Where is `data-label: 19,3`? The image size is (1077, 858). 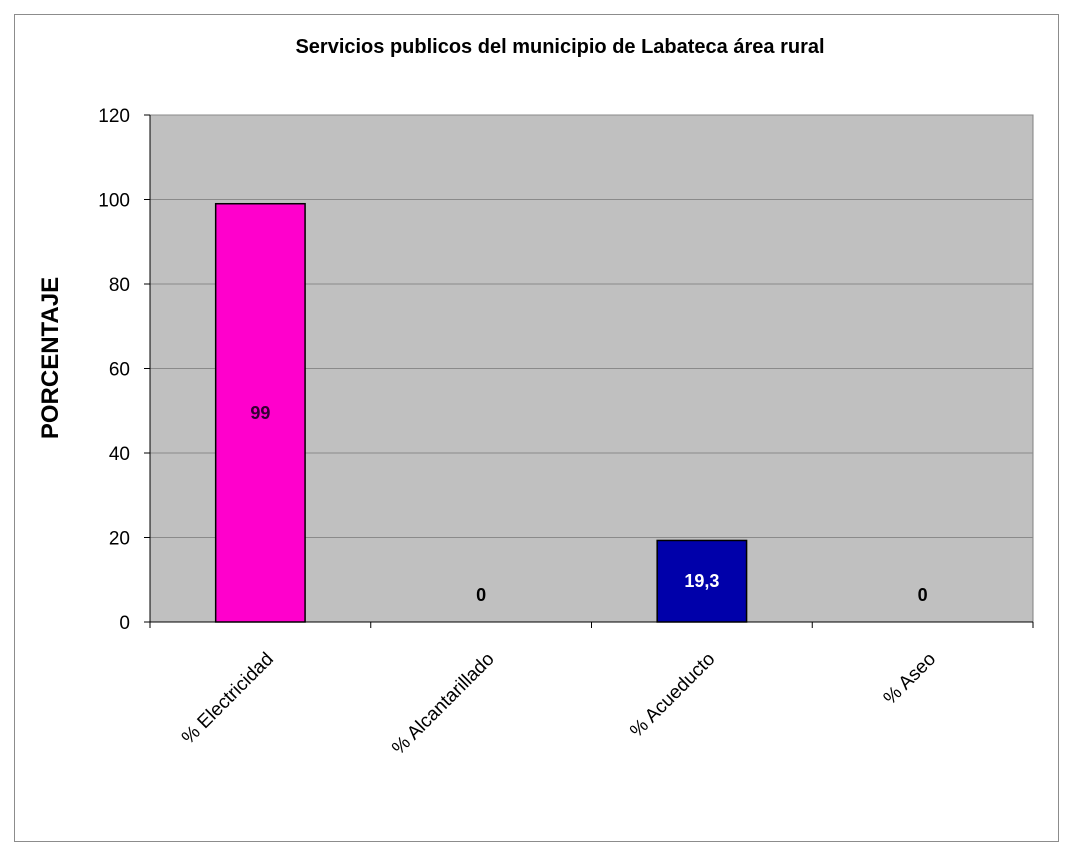 data-label: 19,3 is located at coordinates (701, 581).